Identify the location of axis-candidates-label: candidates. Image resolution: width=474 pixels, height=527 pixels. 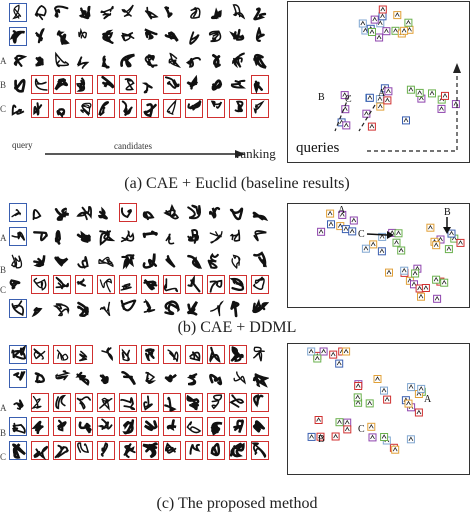
(133, 146).